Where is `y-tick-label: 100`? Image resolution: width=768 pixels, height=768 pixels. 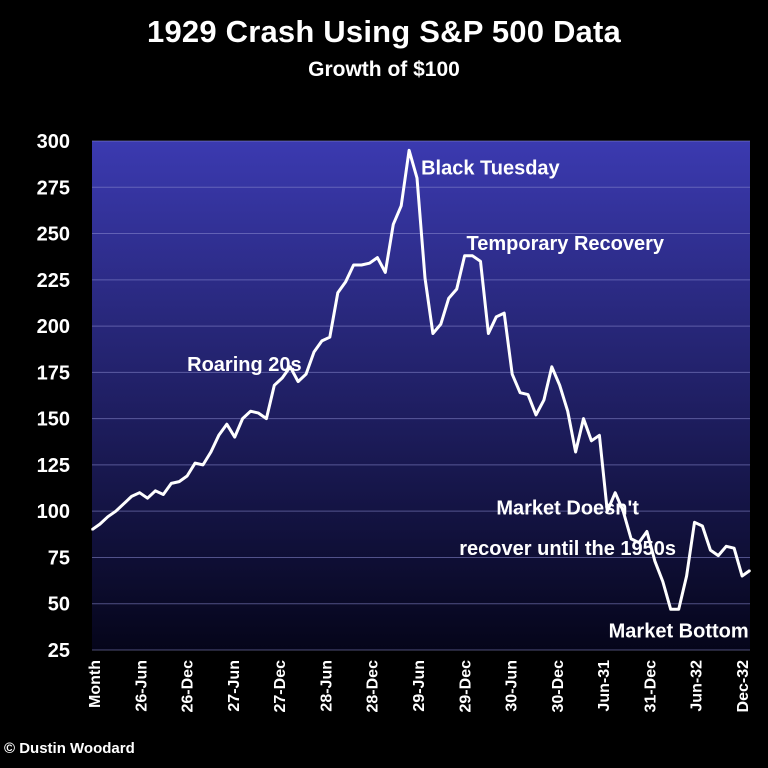
y-tick-label: 100 is located at coordinates (53, 512).